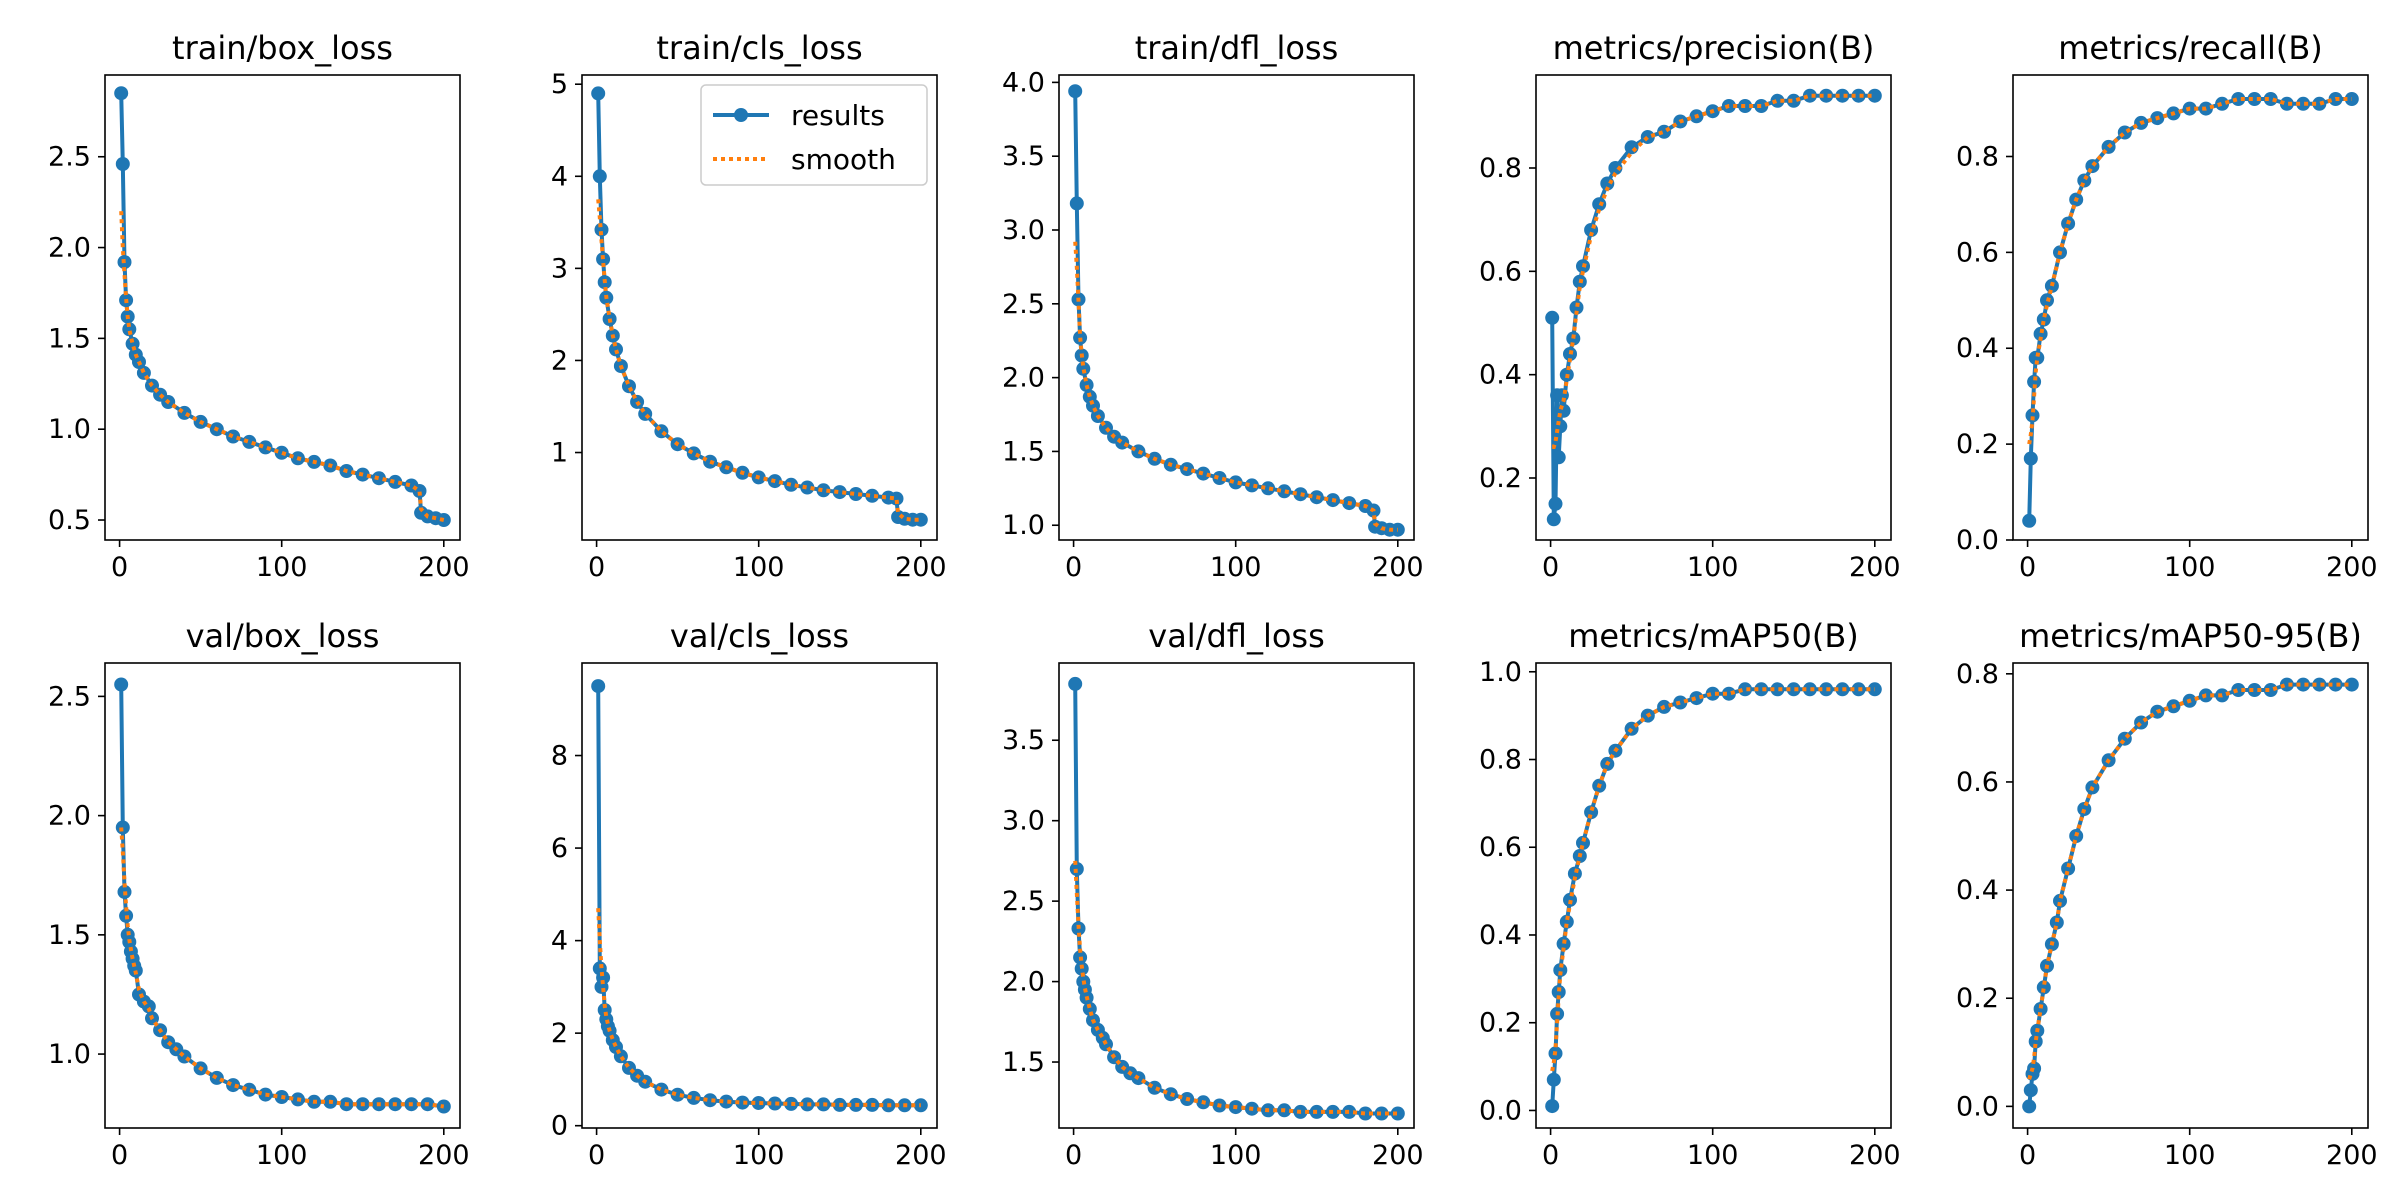 The width and height of the screenshot is (2400, 1200). What do you see at coordinates (559, 756) in the screenshot?
I see `y-tick-label: 8` at bounding box center [559, 756].